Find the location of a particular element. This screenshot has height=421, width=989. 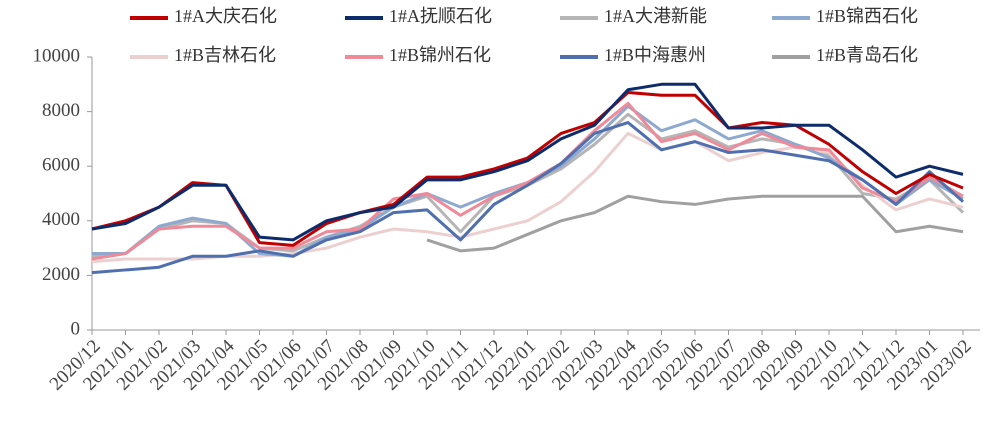

y-tick-label: 2000 is located at coordinates (61, 274).